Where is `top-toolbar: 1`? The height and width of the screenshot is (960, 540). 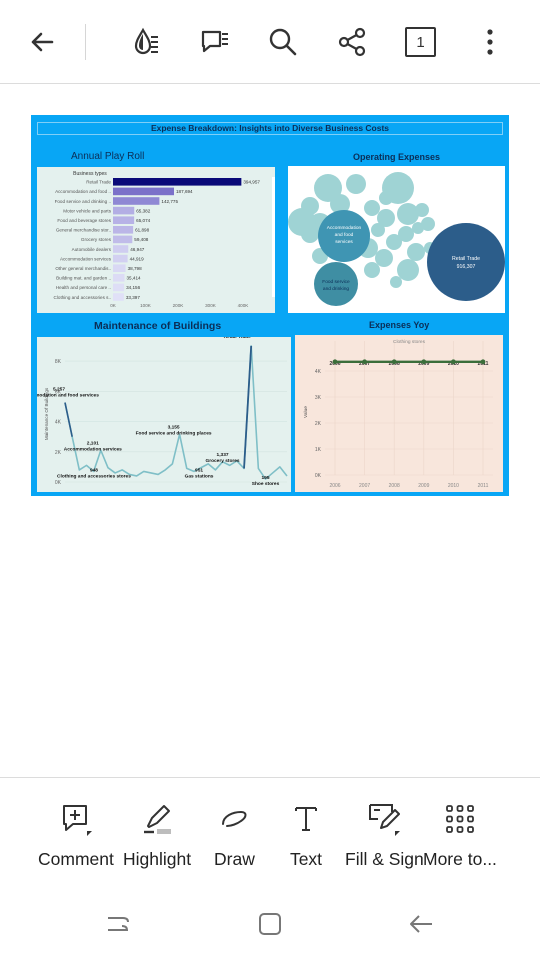 top-toolbar: 1 is located at coordinates (270, 42).